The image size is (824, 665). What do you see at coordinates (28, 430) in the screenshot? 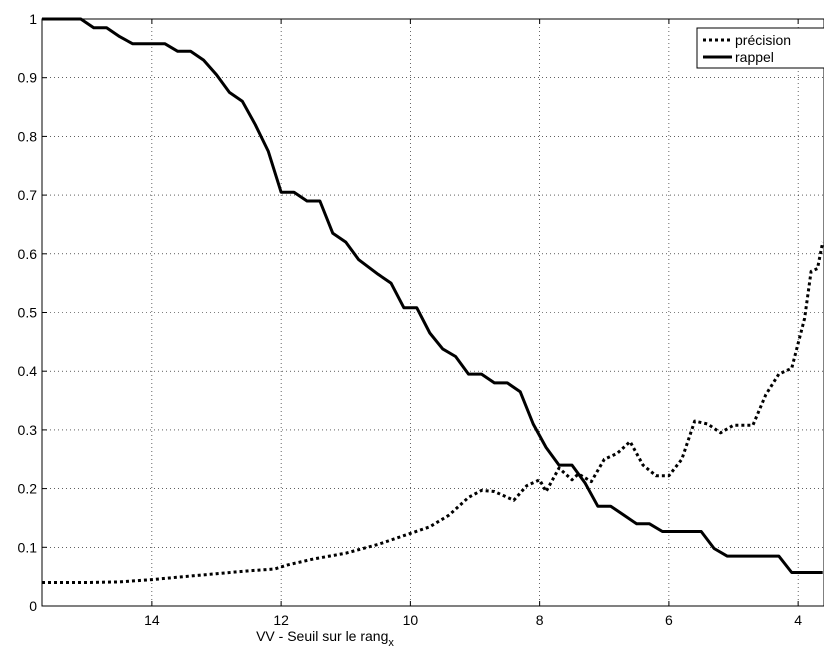
I see `y-tick-label: 0.3` at bounding box center [28, 430].